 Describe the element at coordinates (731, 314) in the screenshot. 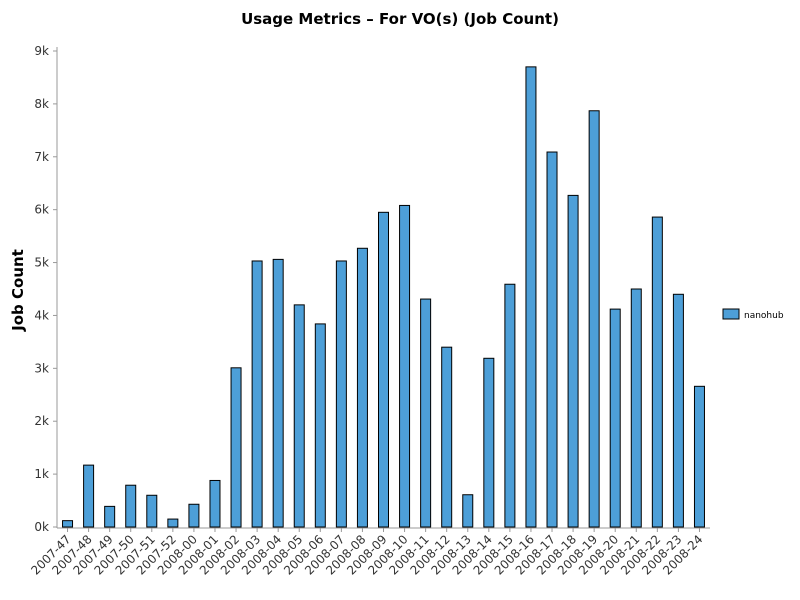

I see `legend-swatch` at that location.